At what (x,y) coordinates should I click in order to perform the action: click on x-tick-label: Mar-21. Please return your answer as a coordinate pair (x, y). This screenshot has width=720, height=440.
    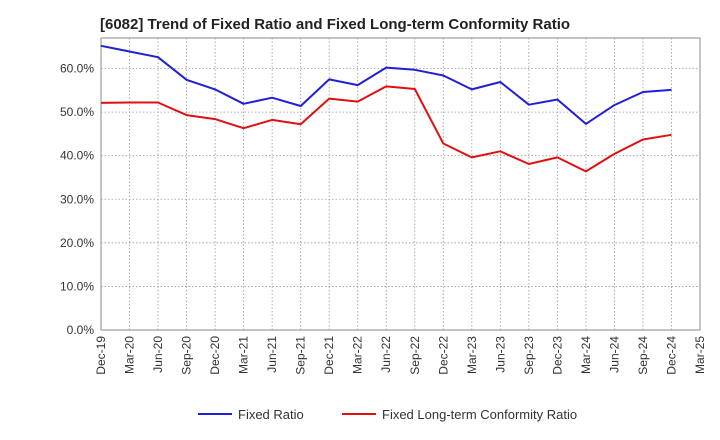
    Looking at the image, I should click on (244, 355).